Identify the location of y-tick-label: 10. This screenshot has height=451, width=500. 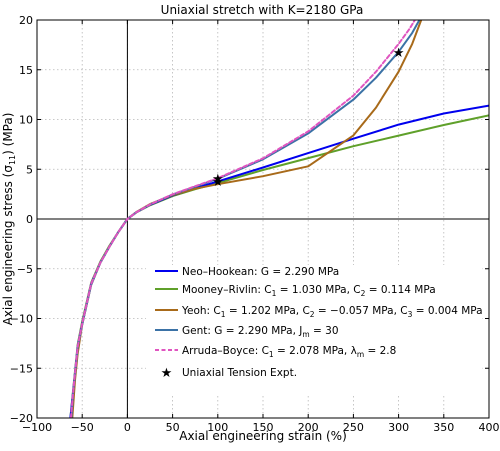
(26, 120).